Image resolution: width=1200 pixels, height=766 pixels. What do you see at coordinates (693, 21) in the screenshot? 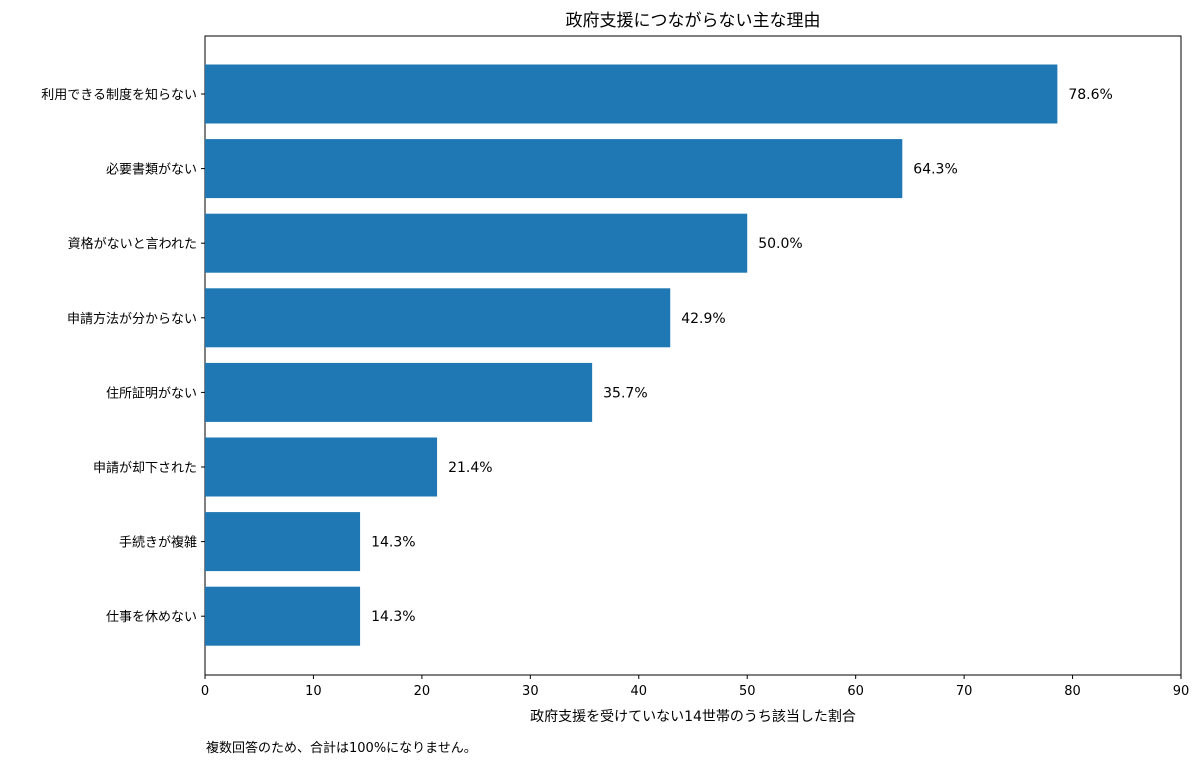
I see `chart-title: 政府支援につながらない主な理由` at bounding box center [693, 21].